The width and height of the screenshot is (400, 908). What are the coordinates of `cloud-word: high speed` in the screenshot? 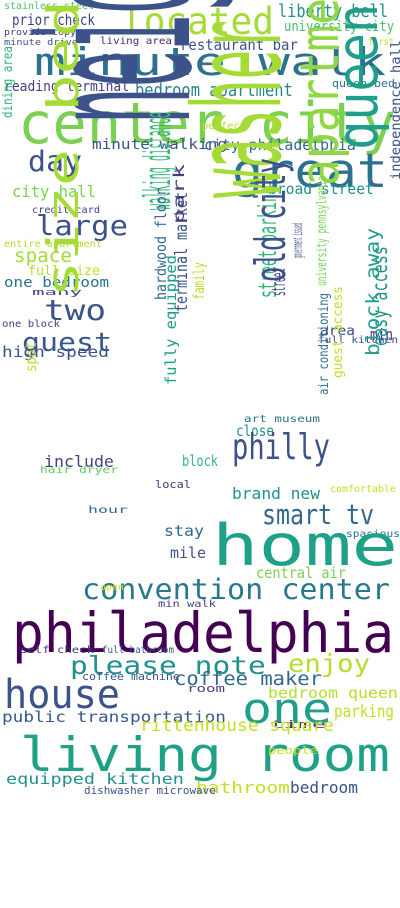 It's located at (55, 352).